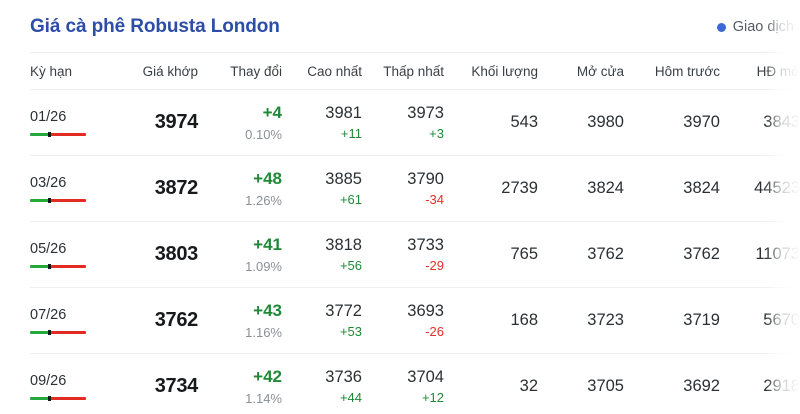 This screenshot has width=800, height=414. What do you see at coordinates (350, 398) in the screenshot?
I see `high-diff: +44` at bounding box center [350, 398].